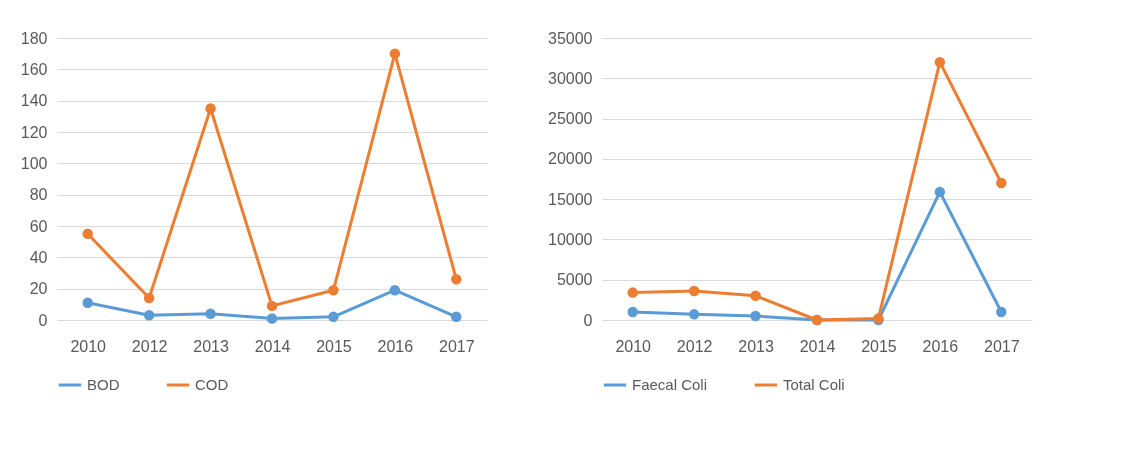 The image size is (1122, 460). Describe the element at coordinates (570, 78) in the screenshot. I see `y-tick-label: 30000` at that location.